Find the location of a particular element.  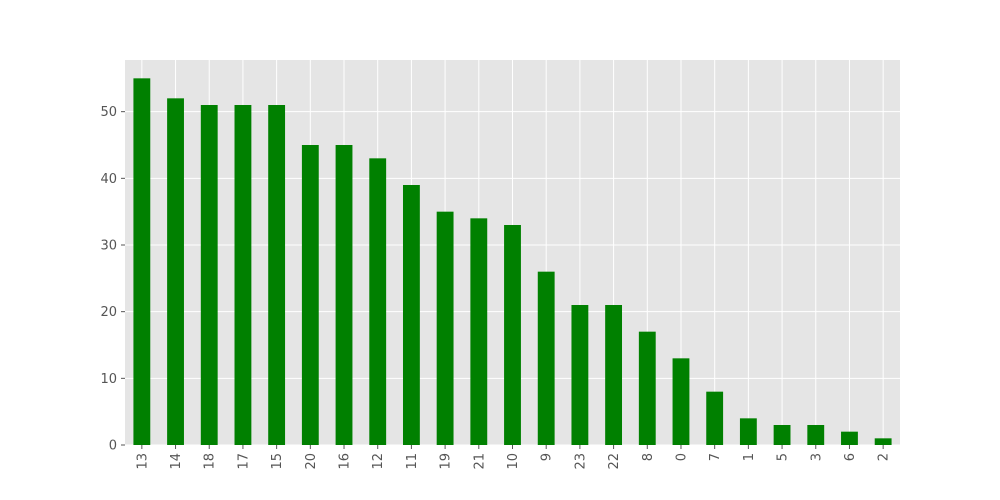

x-tick-label: 11 is located at coordinates (412, 461).